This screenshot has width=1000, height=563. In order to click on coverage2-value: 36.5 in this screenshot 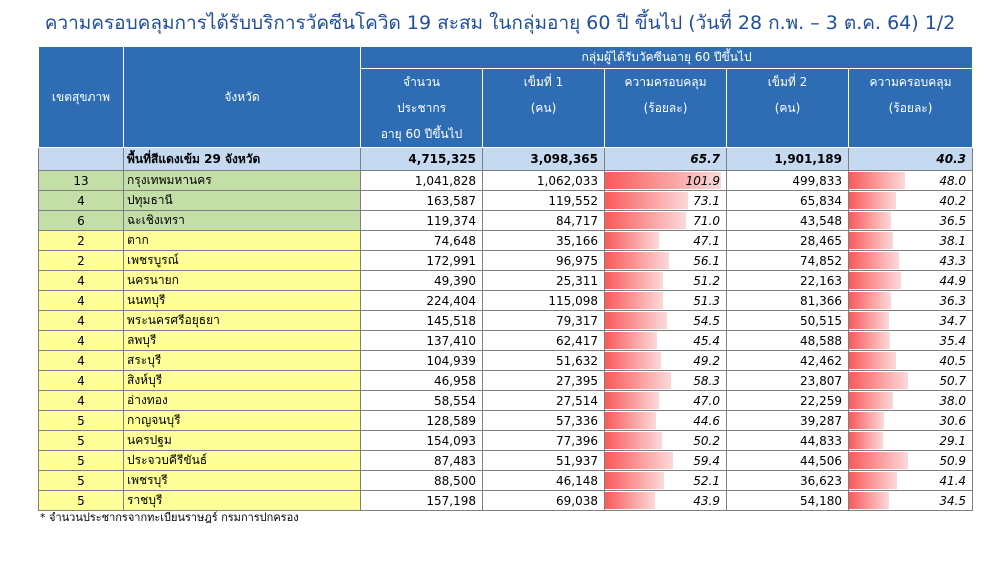, I will do `click(953, 220)`.